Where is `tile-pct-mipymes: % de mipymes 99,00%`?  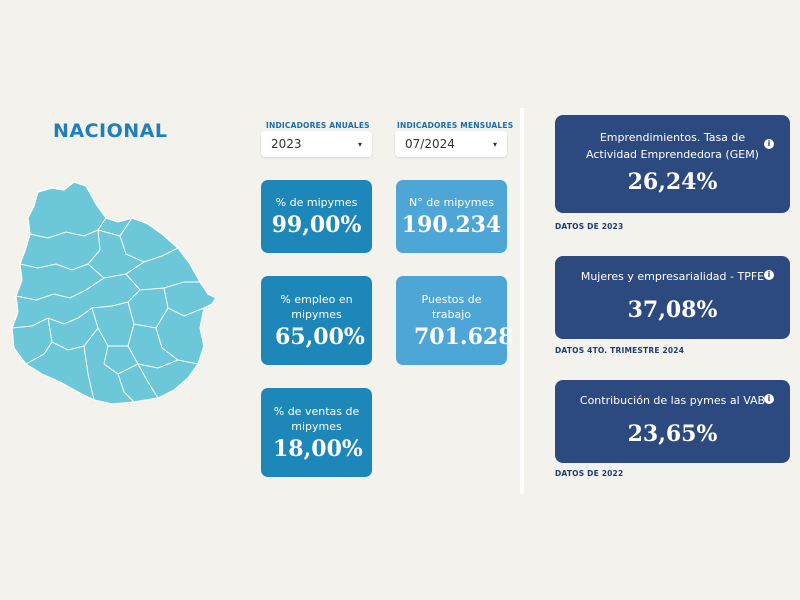 tile-pct-mipymes: % de mipymes 99,00% is located at coordinates (316, 216).